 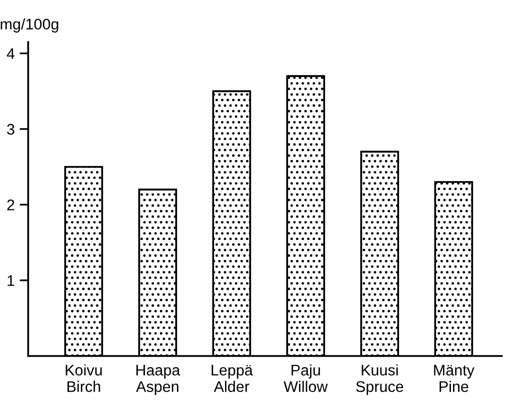 What do you see at coordinates (10, 129) in the screenshot?
I see `y-tick-label: 3` at bounding box center [10, 129].